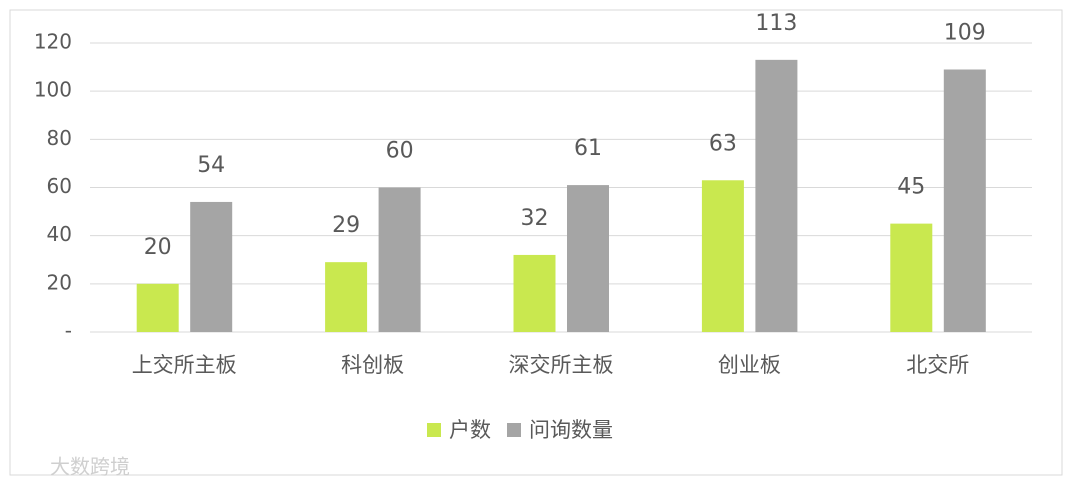 The image size is (1071, 489). What do you see at coordinates (588, 148) in the screenshot?
I see `value-label: 61` at bounding box center [588, 148].